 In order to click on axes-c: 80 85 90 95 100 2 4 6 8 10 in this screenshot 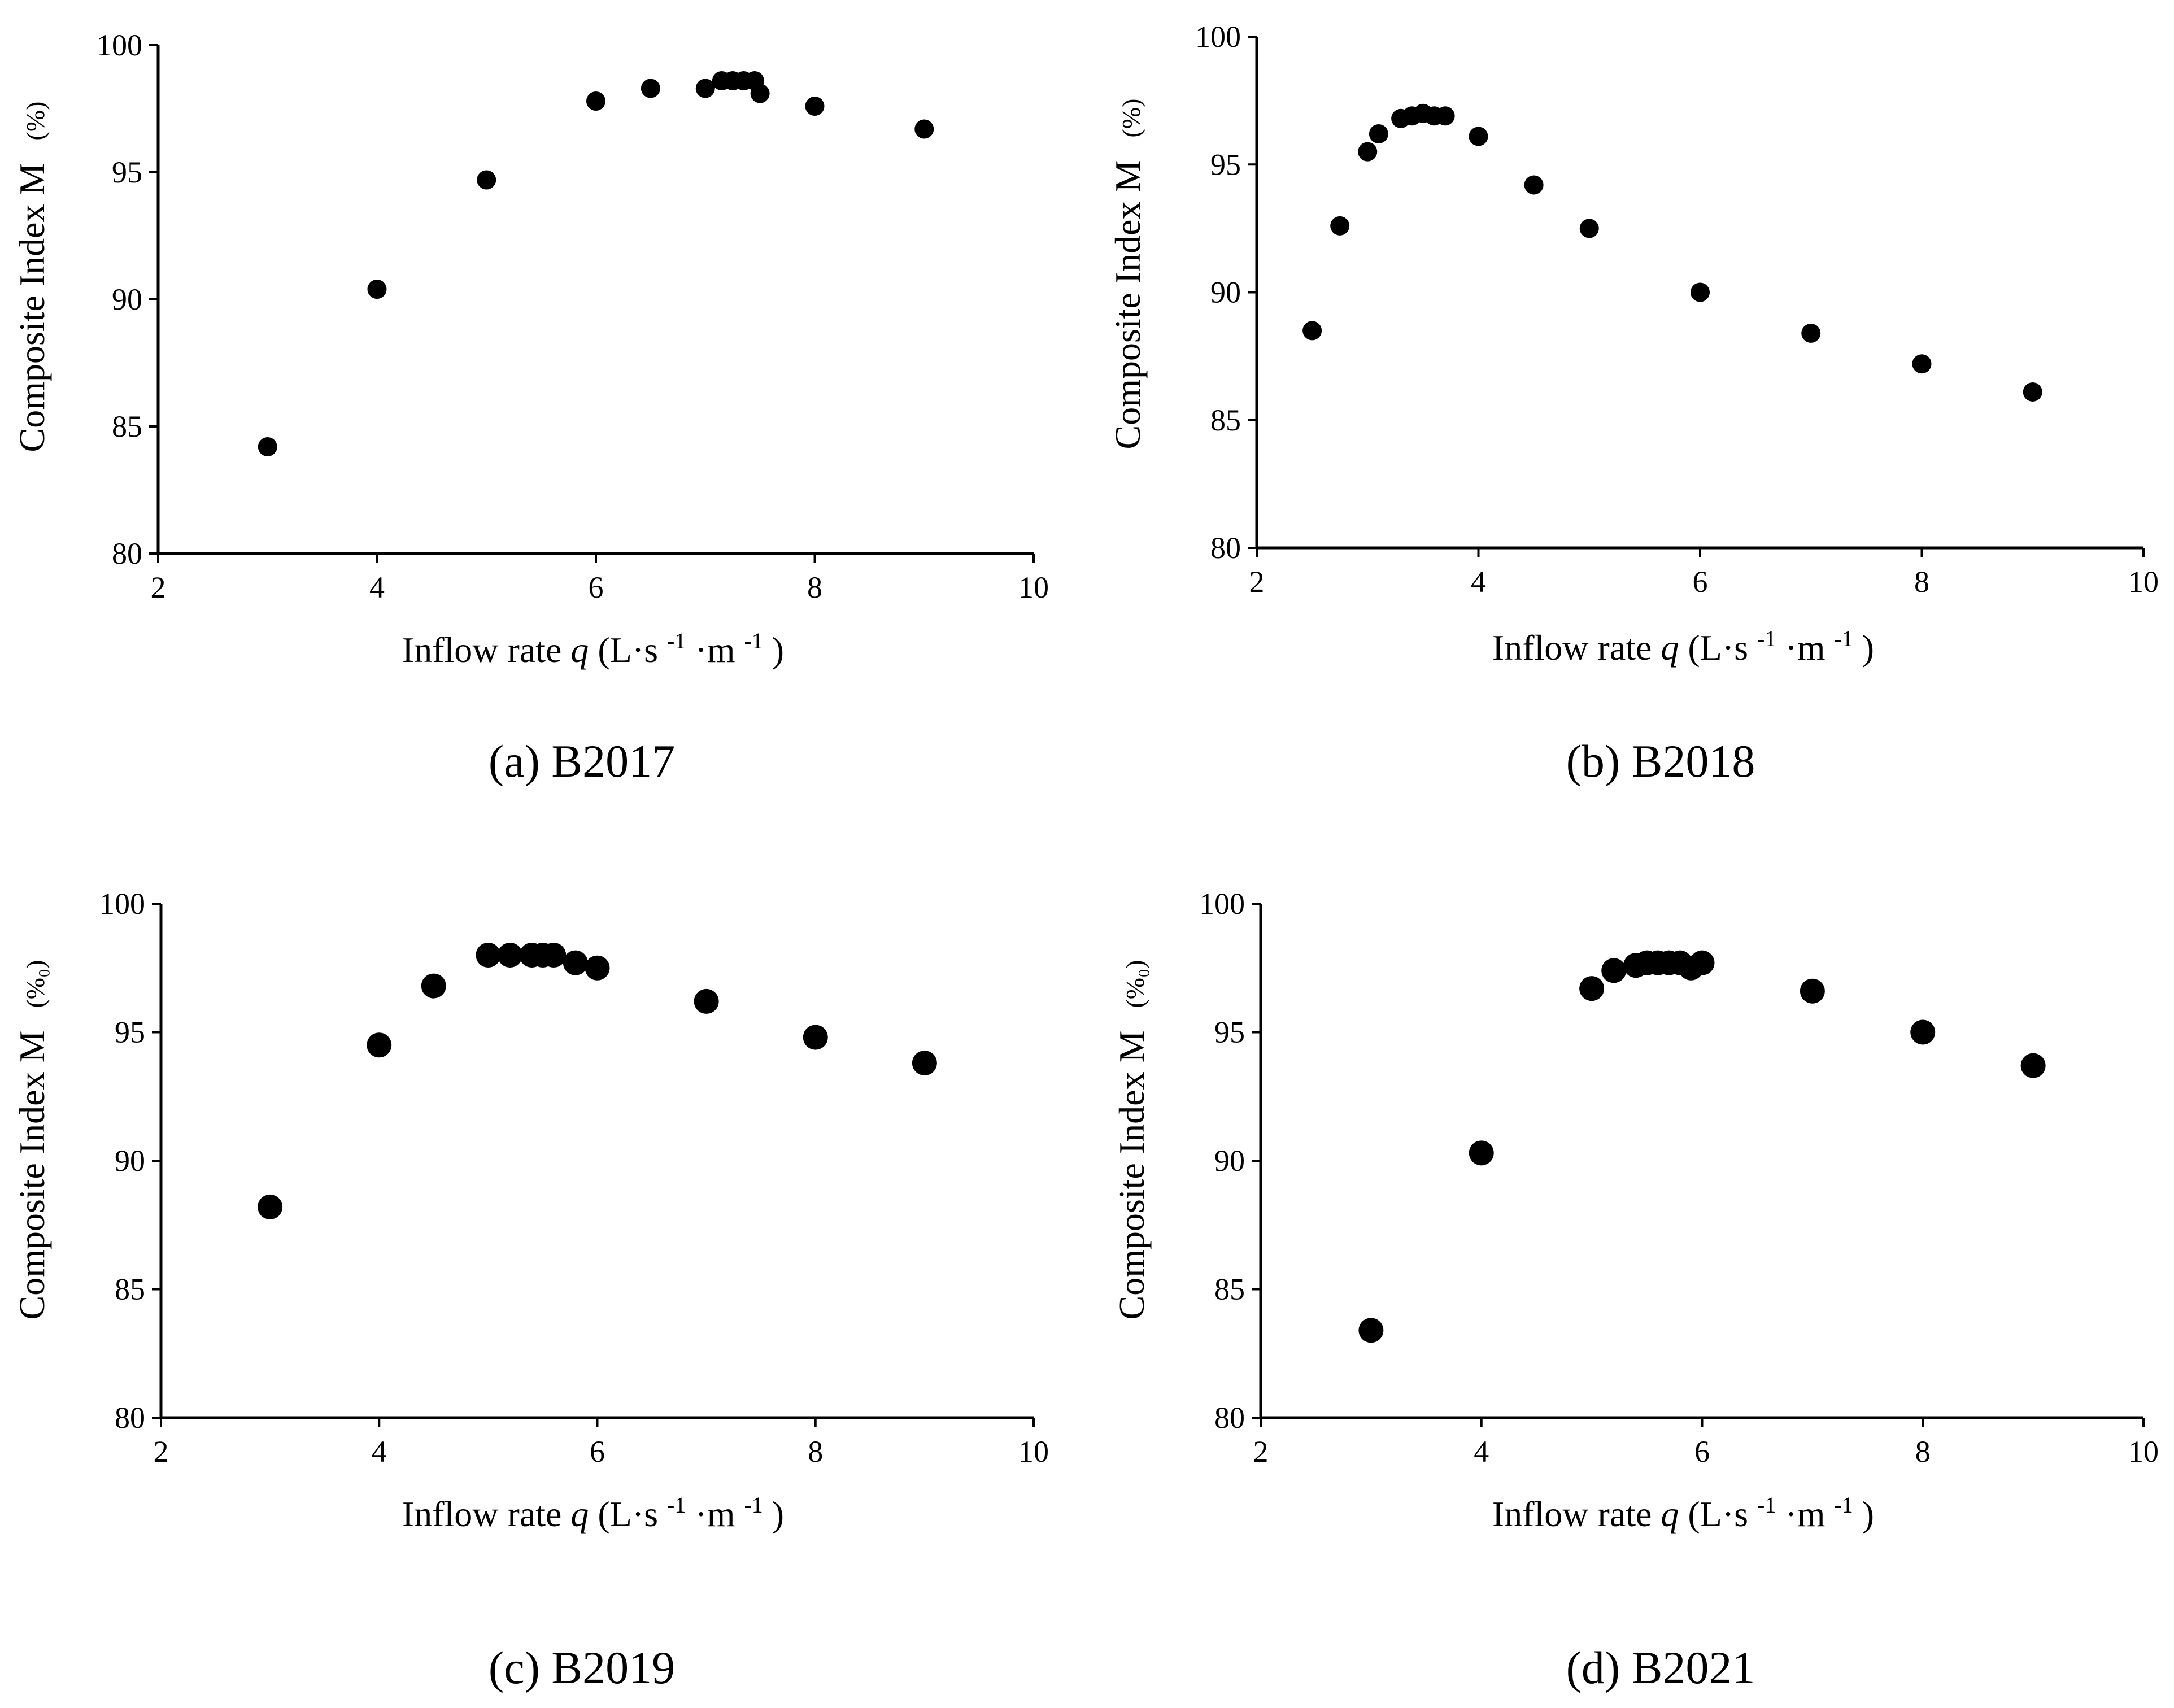, I will do `click(574, 1178)`.